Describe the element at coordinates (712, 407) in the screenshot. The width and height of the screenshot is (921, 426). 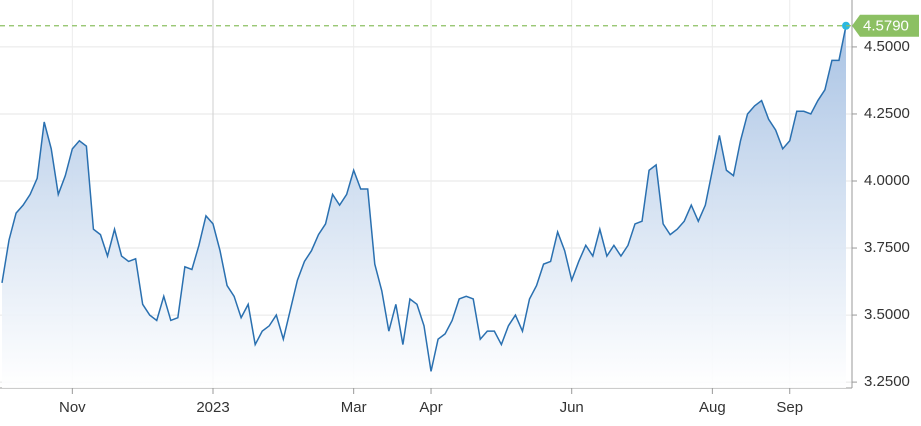
I see `x-tick-label: Aug` at that location.